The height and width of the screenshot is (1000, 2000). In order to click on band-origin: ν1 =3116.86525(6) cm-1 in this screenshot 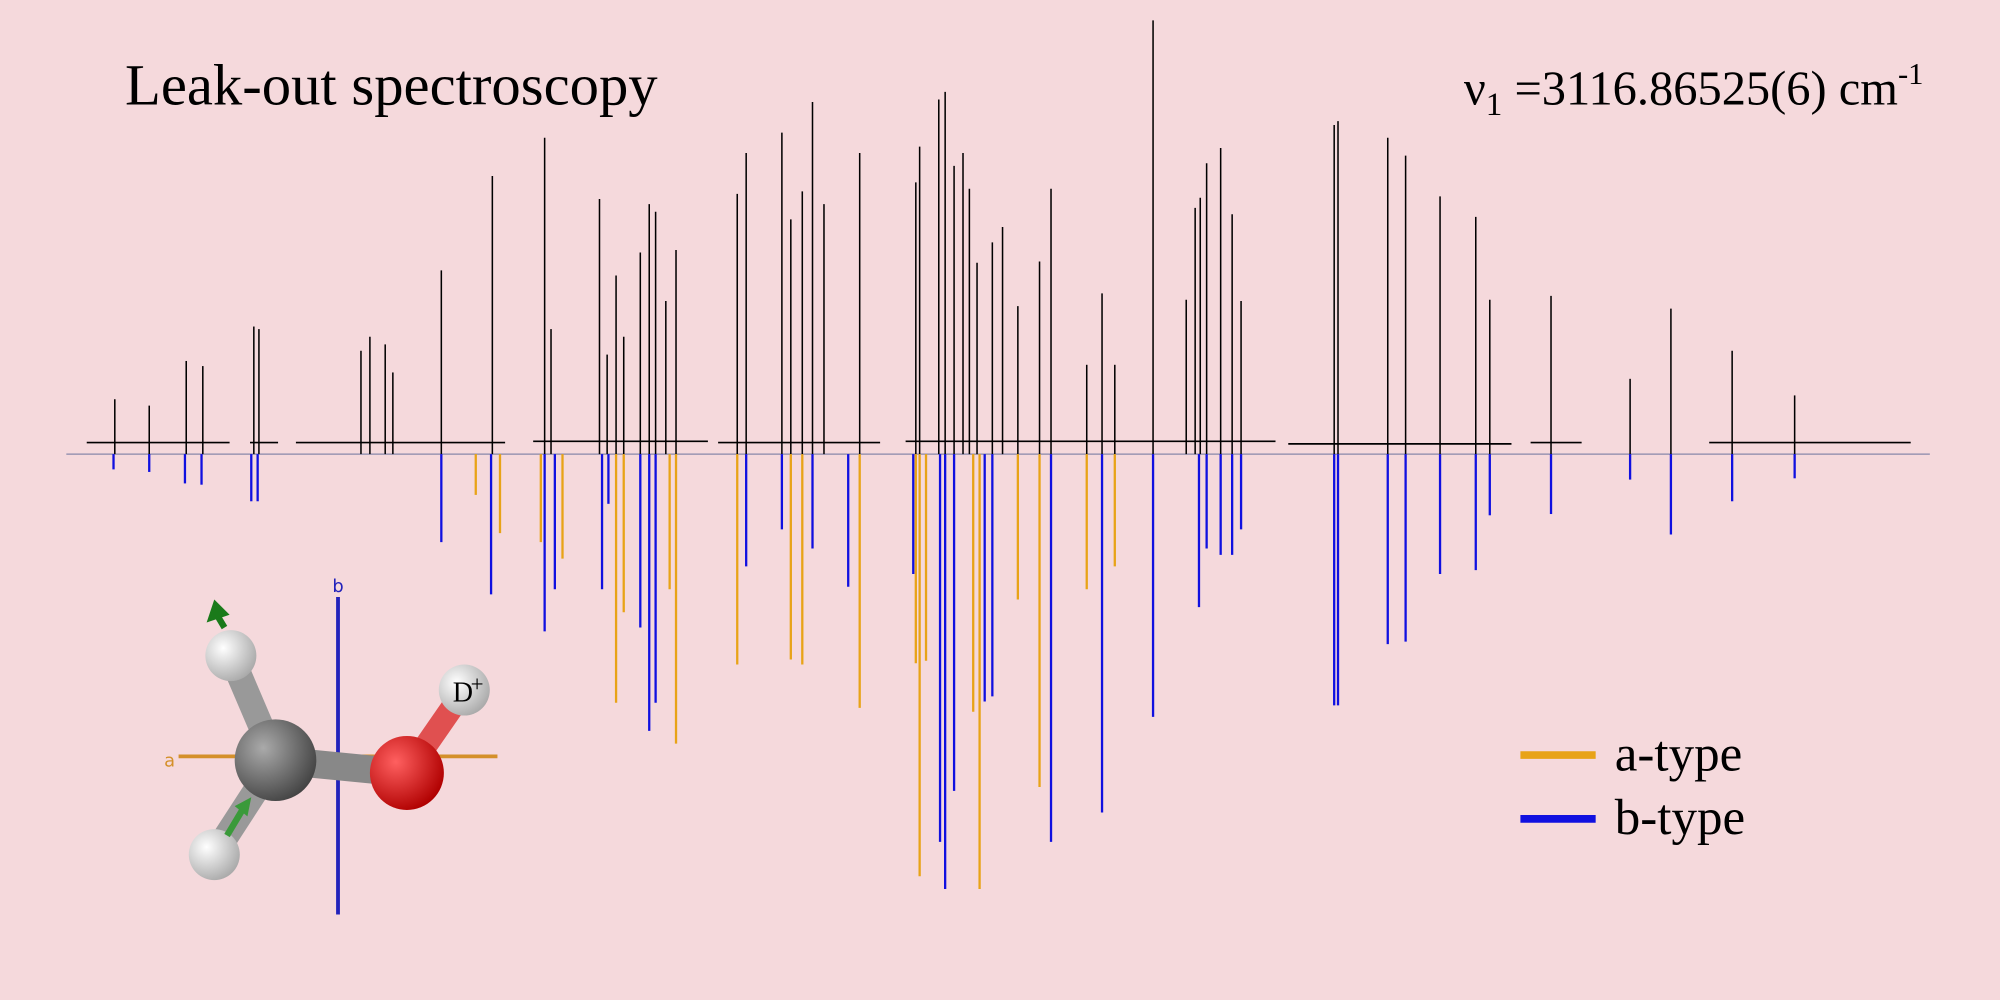, I will do `click(1694, 90)`.